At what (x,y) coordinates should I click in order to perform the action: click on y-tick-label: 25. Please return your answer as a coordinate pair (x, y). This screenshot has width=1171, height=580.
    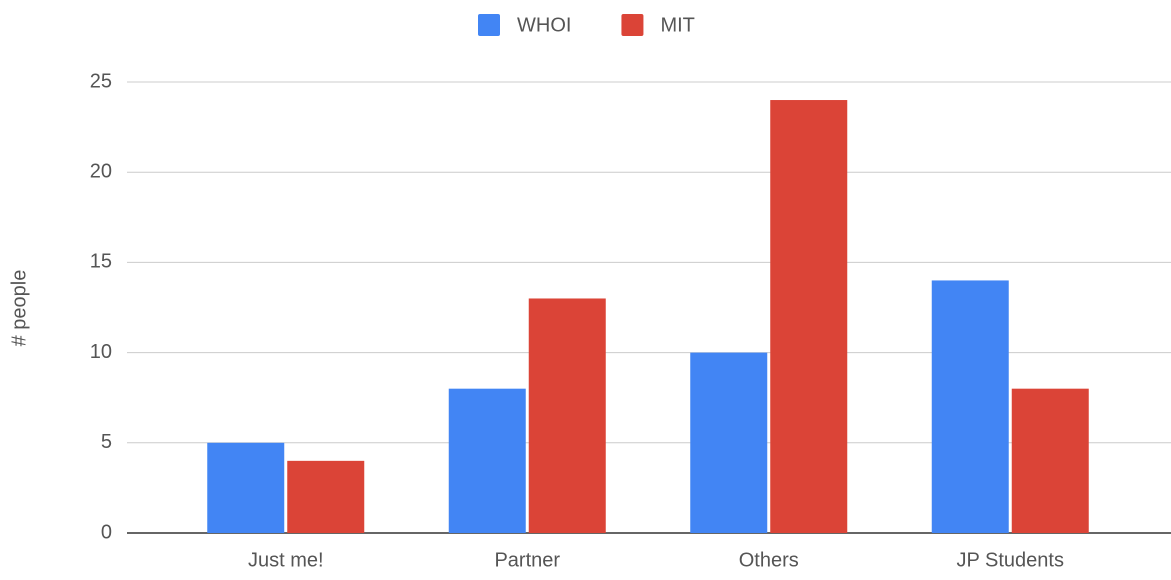
    Looking at the image, I should click on (101, 81).